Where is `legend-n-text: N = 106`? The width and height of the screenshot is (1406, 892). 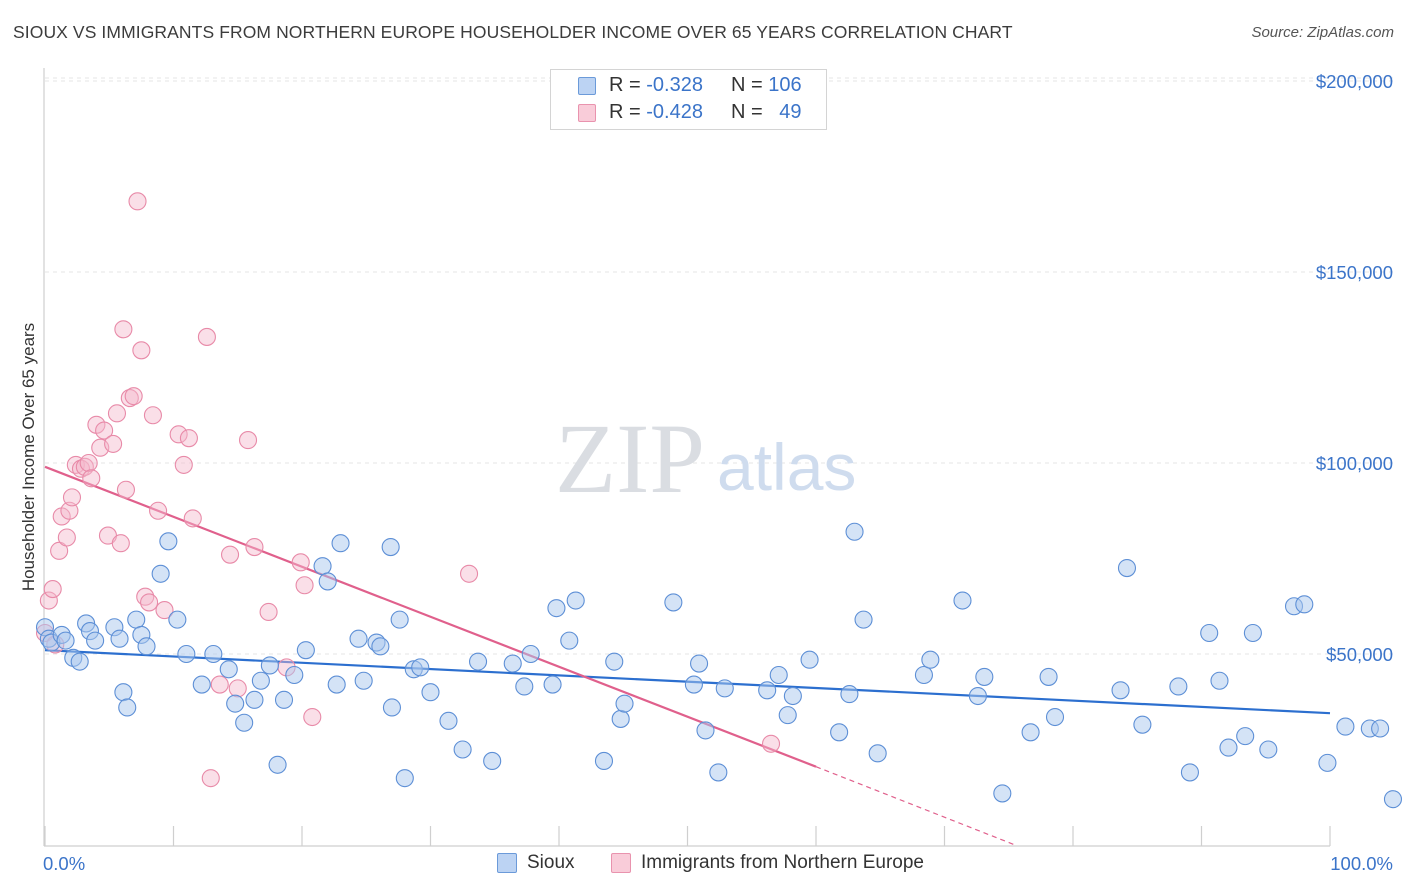
legend-n-text: N = 106 is located at coordinates (766, 85).